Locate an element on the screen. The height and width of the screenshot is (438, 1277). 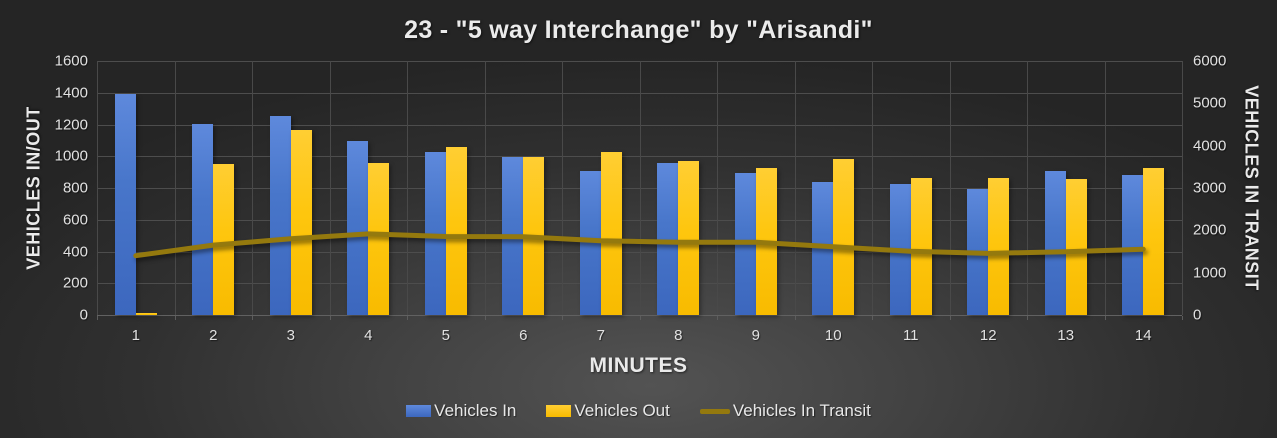
x-axis-line is located at coordinates (639, 315).